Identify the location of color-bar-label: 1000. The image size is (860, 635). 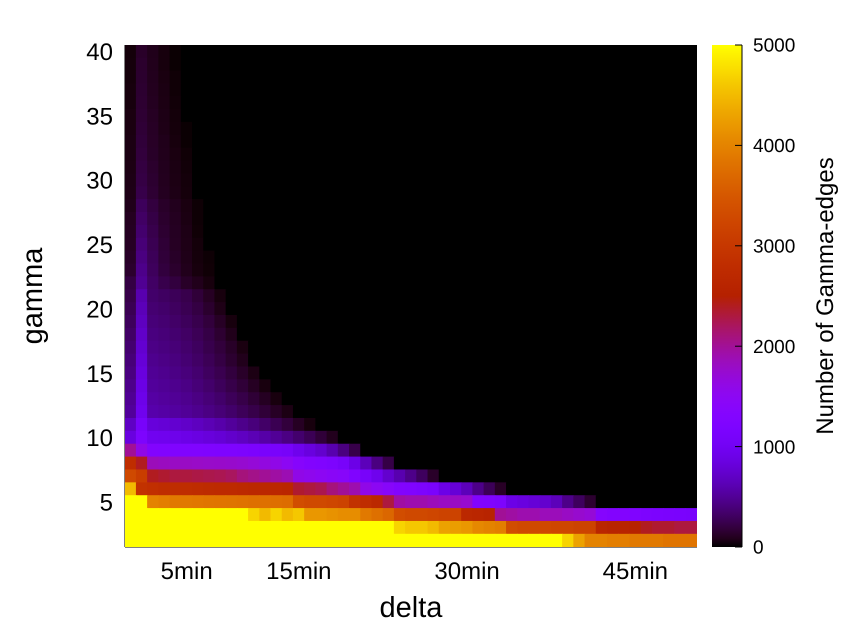
(774, 447).